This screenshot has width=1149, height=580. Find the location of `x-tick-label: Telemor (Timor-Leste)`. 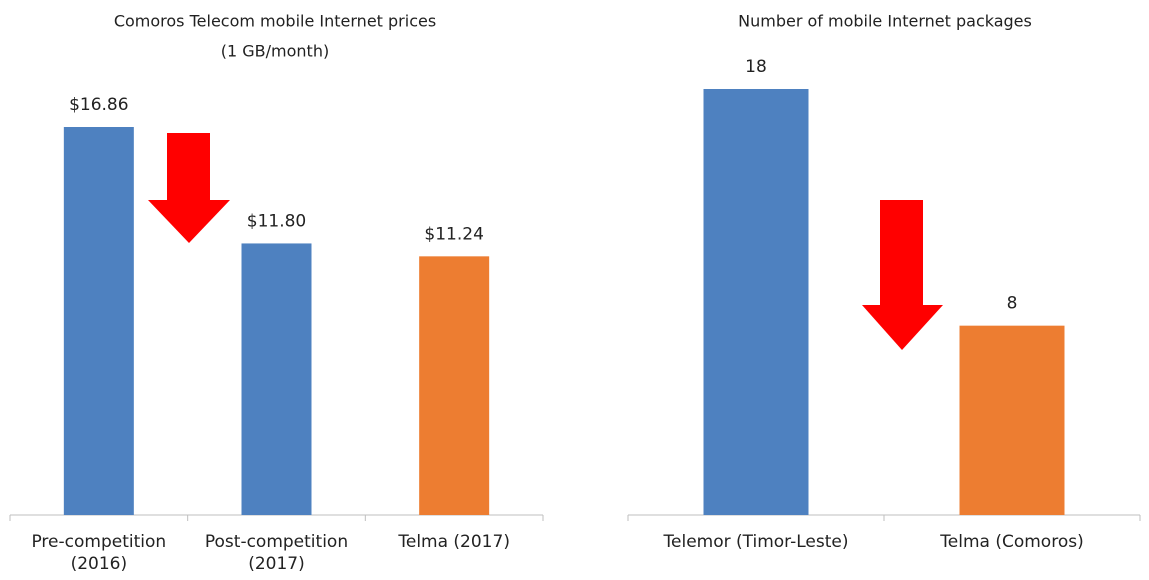

x-tick-label: Telemor (Timor-Leste) is located at coordinates (756, 542).